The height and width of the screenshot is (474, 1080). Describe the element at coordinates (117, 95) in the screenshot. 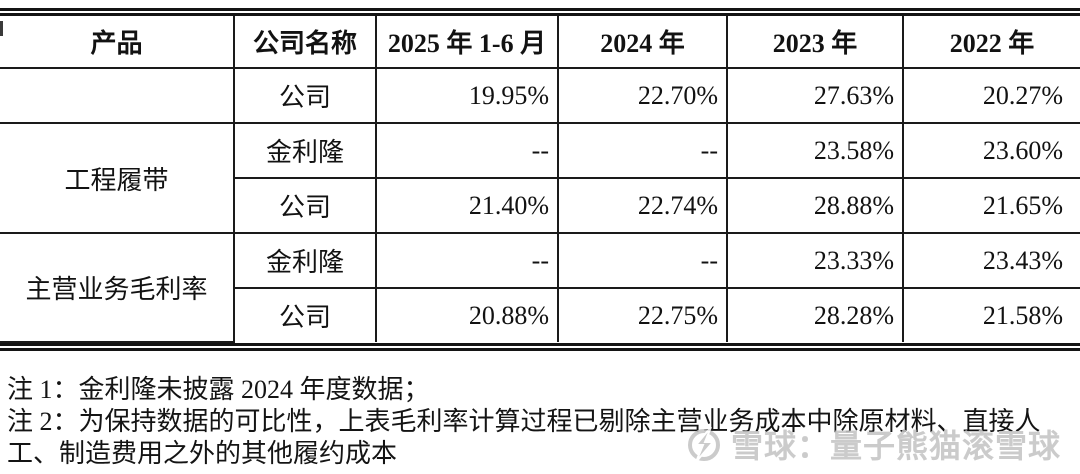

I see `product-cell-empty` at that location.